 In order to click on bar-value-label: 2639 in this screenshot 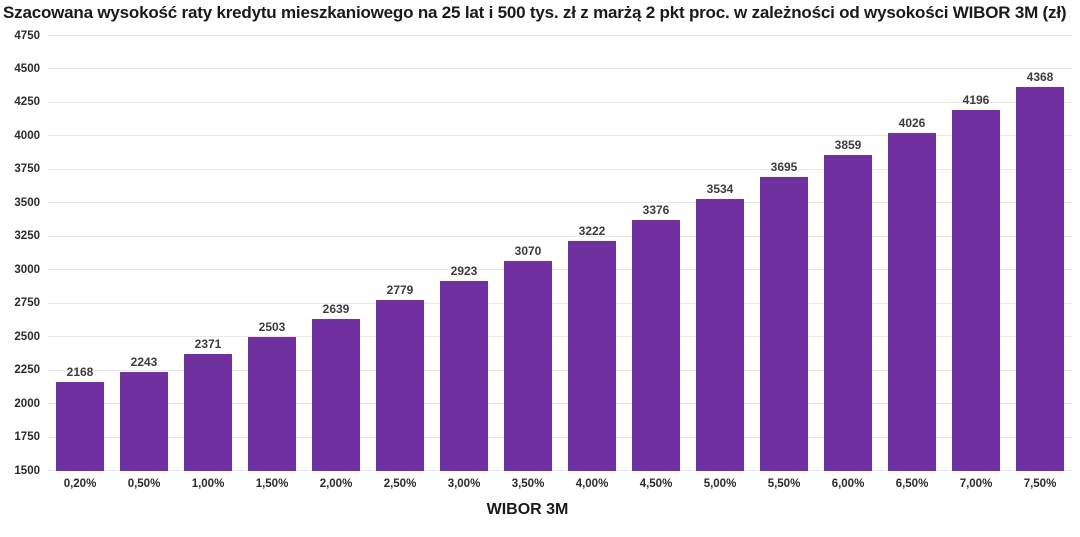, I will do `click(336, 308)`.